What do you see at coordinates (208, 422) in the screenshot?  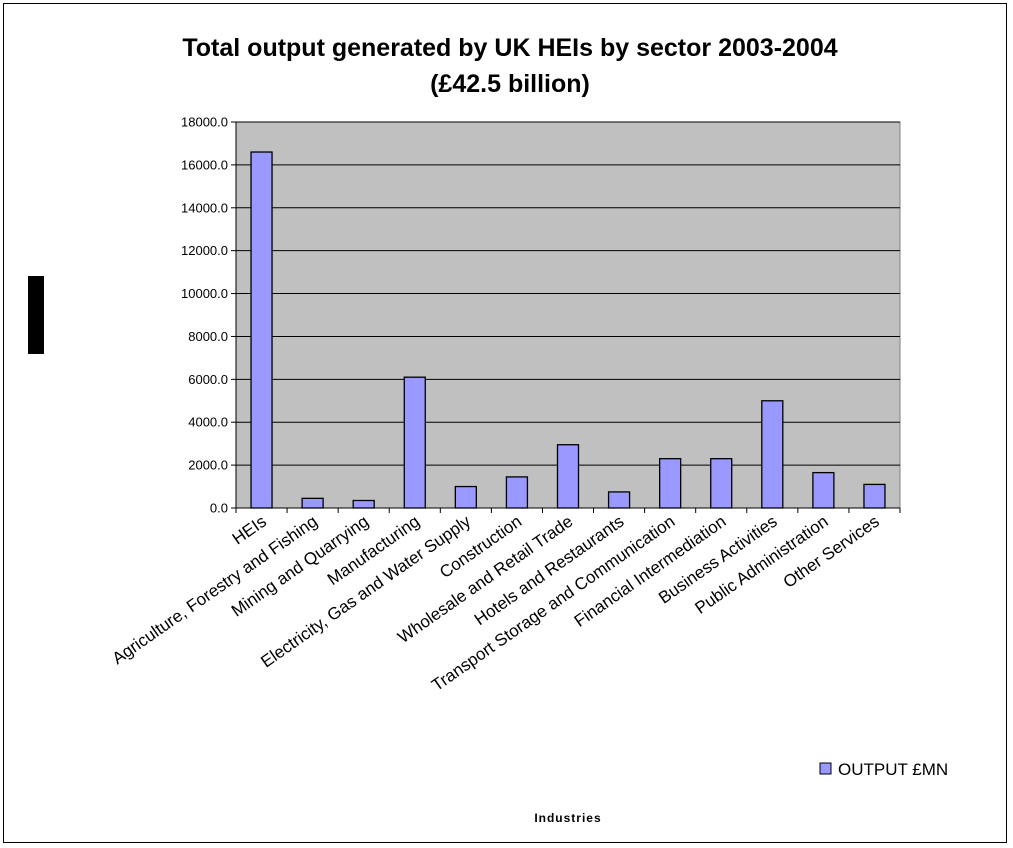 I see `y-tick-label: 4000.0` at bounding box center [208, 422].